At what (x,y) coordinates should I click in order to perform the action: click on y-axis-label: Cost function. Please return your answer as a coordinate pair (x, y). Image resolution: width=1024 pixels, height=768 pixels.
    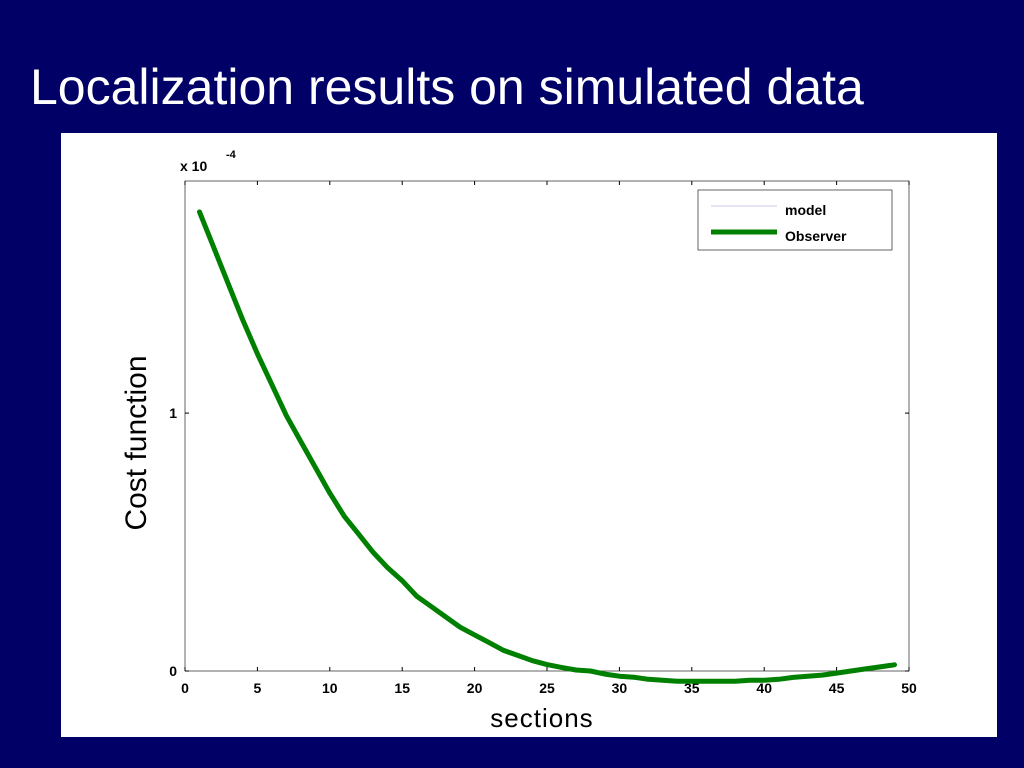
    Looking at the image, I should click on (136, 442).